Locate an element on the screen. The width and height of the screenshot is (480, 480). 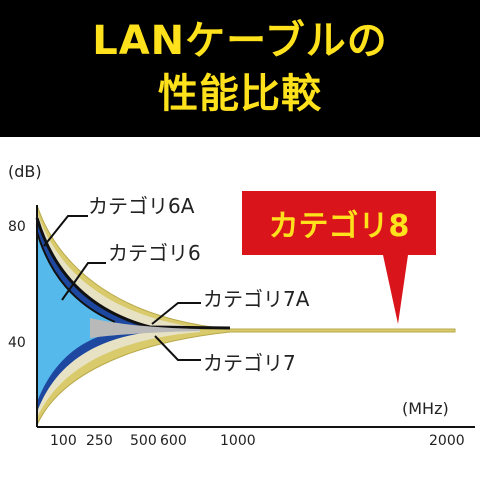
series-label-cat7a: カテゴリ7A is located at coordinates (256, 299).